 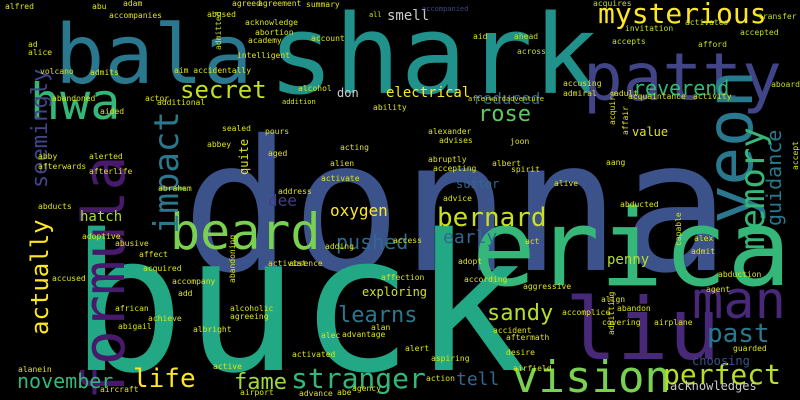 What do you see at coordinates (525, 170) in the screenshot?
I see `word-spirit: spirit` at bounding box center [525, 170].